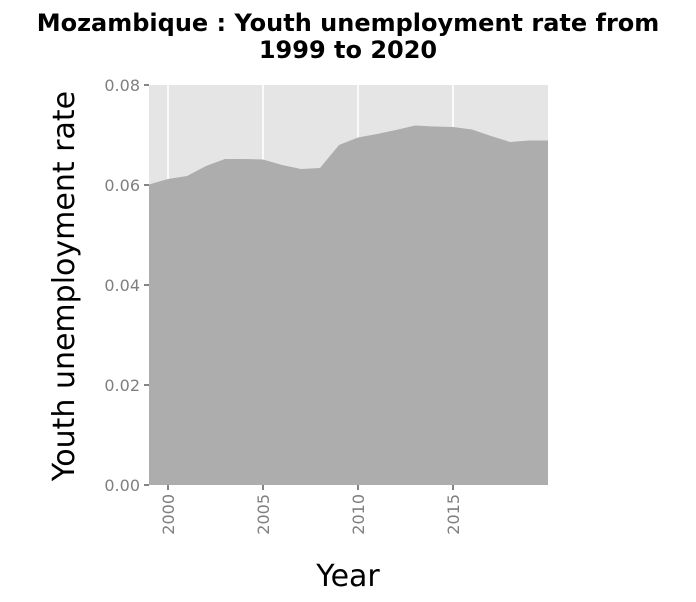  Describe the element at coordinates (358, 514) in the screenshot. I see `x-tick-label: 2010` at that location.